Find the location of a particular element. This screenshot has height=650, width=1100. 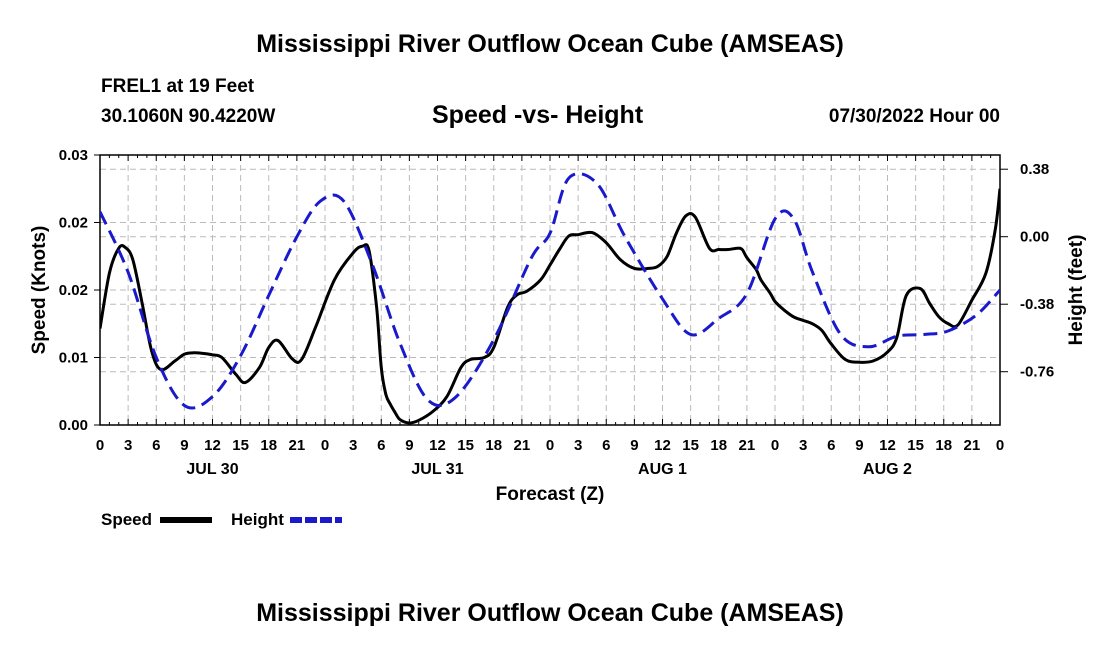

legend-label-height: Height is located at coordinates (257, 519).